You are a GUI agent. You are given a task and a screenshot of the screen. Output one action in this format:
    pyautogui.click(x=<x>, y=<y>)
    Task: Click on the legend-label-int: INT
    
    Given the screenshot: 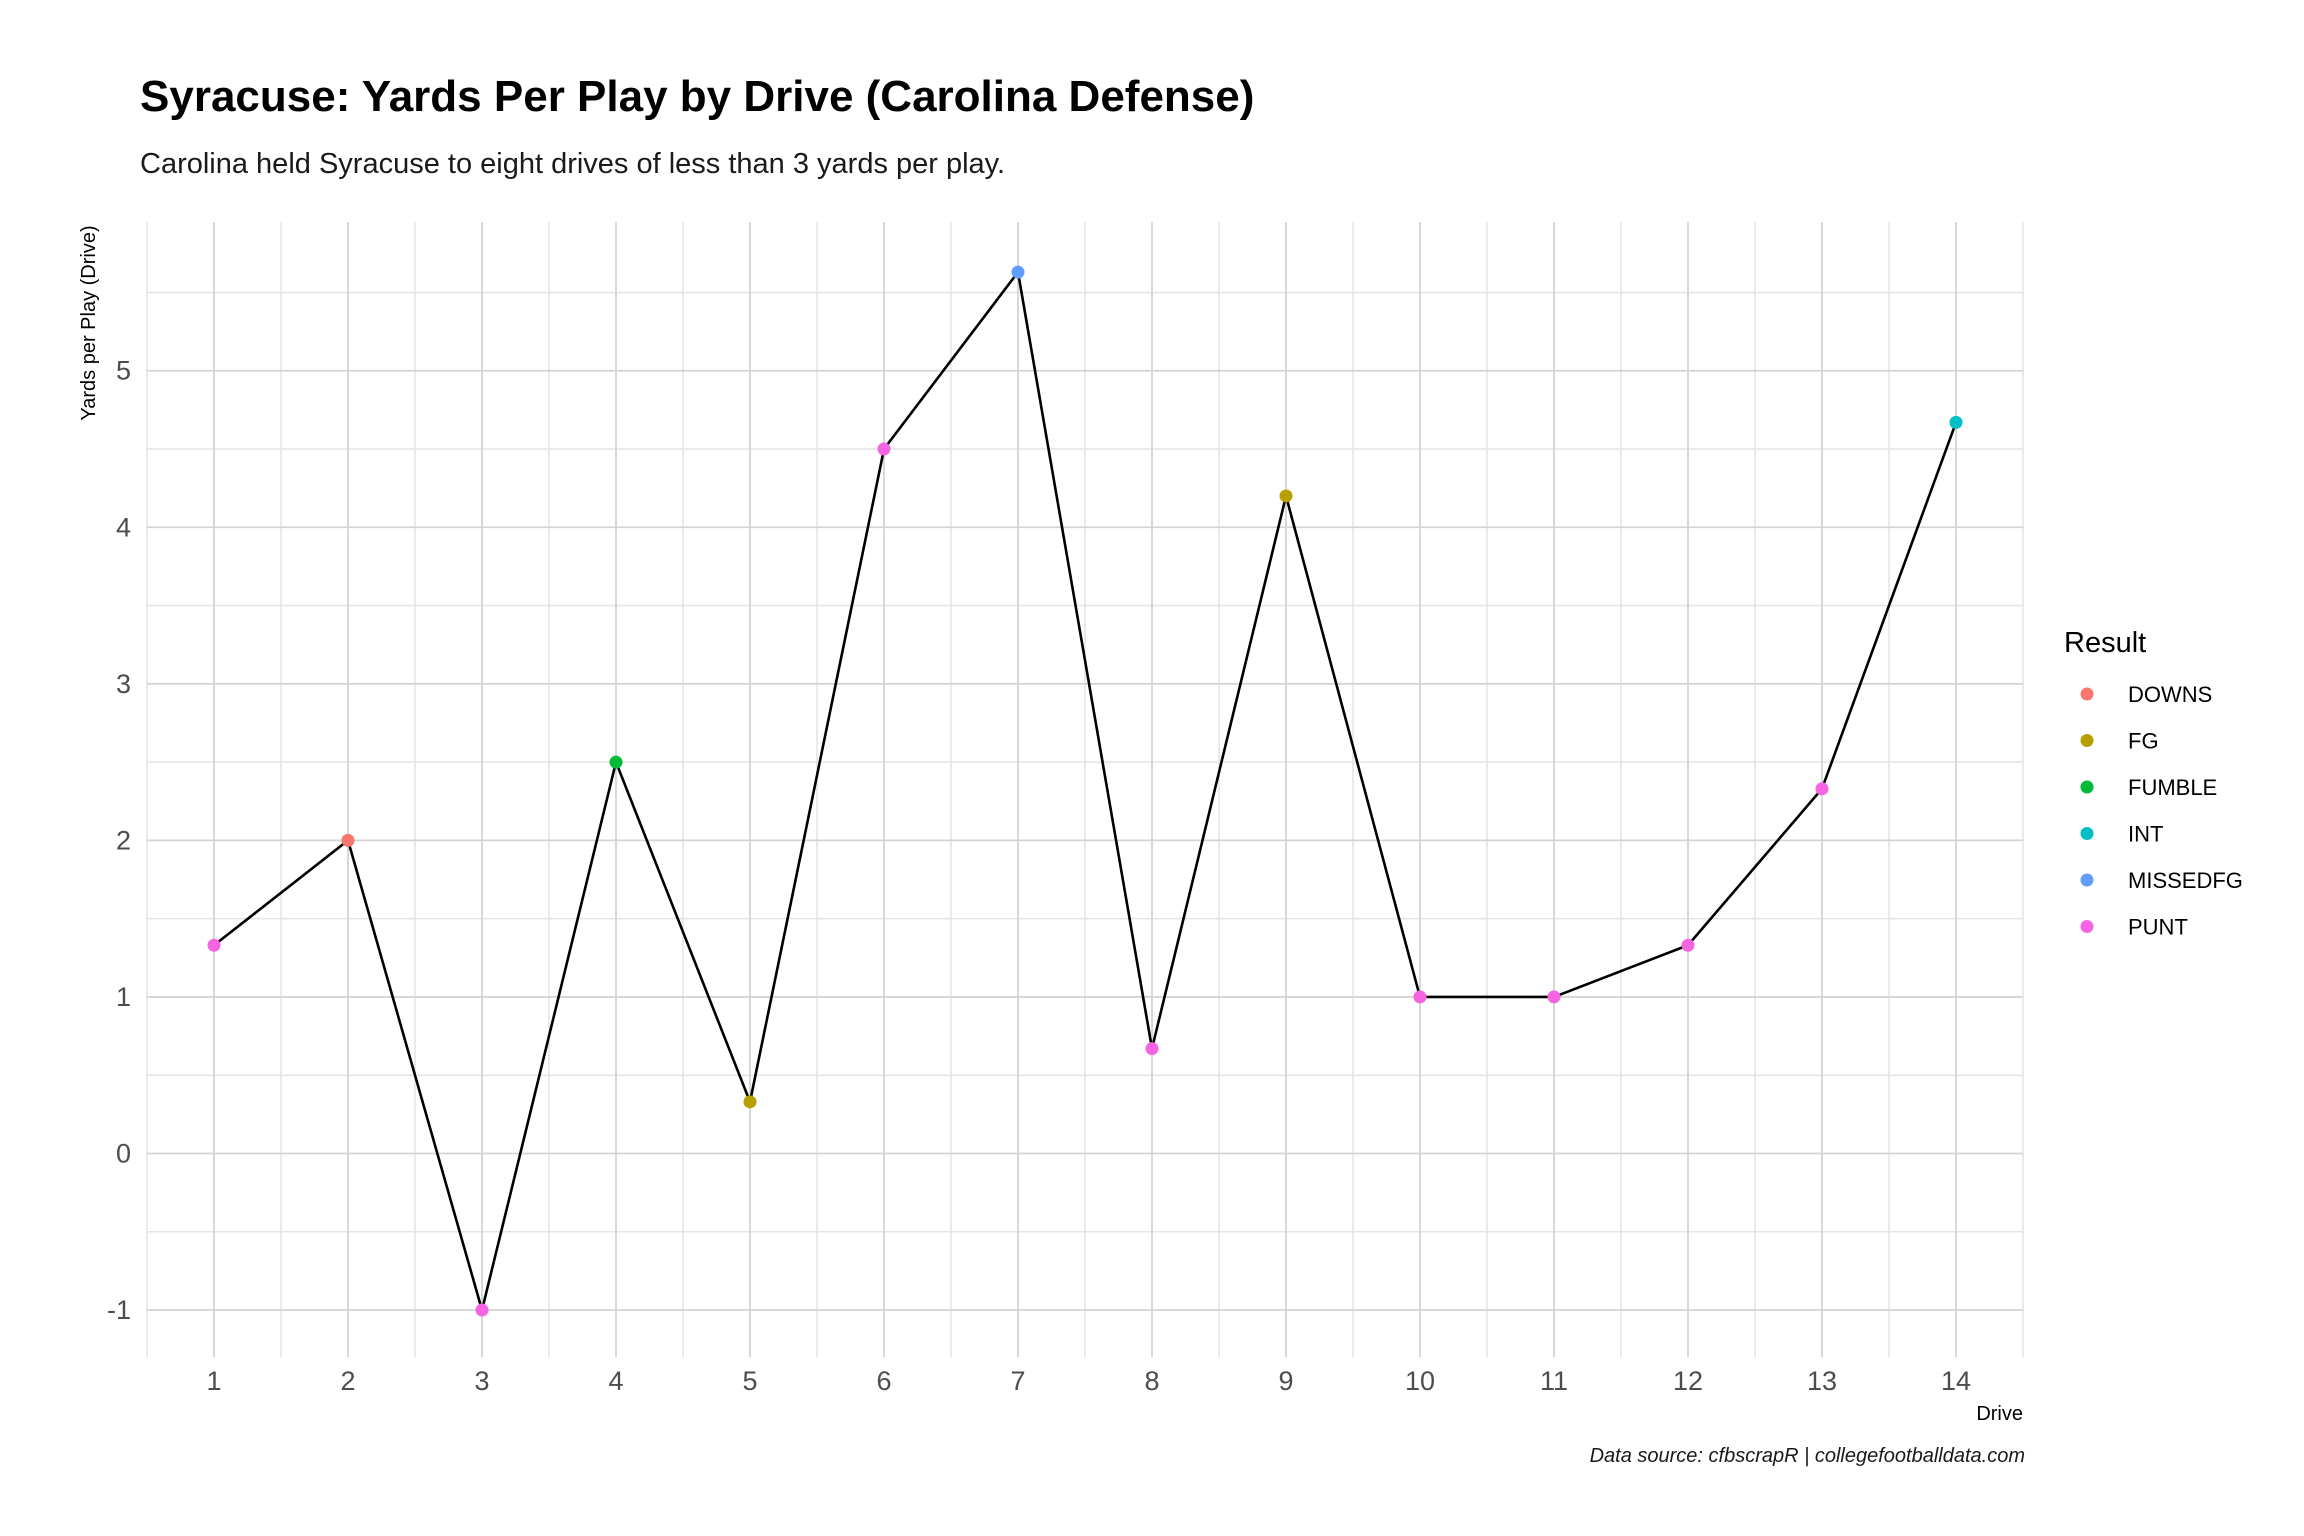 What is the action you would take?
    pyautogui.click(x=2145, y=834)
    